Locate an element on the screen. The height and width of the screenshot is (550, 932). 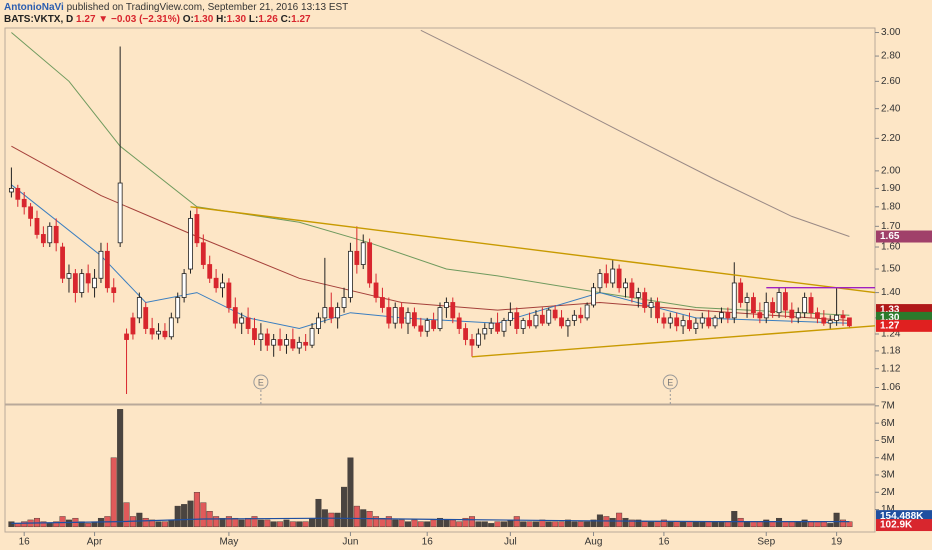
y-tick-label: 1M is located at coordinates (888, 509).